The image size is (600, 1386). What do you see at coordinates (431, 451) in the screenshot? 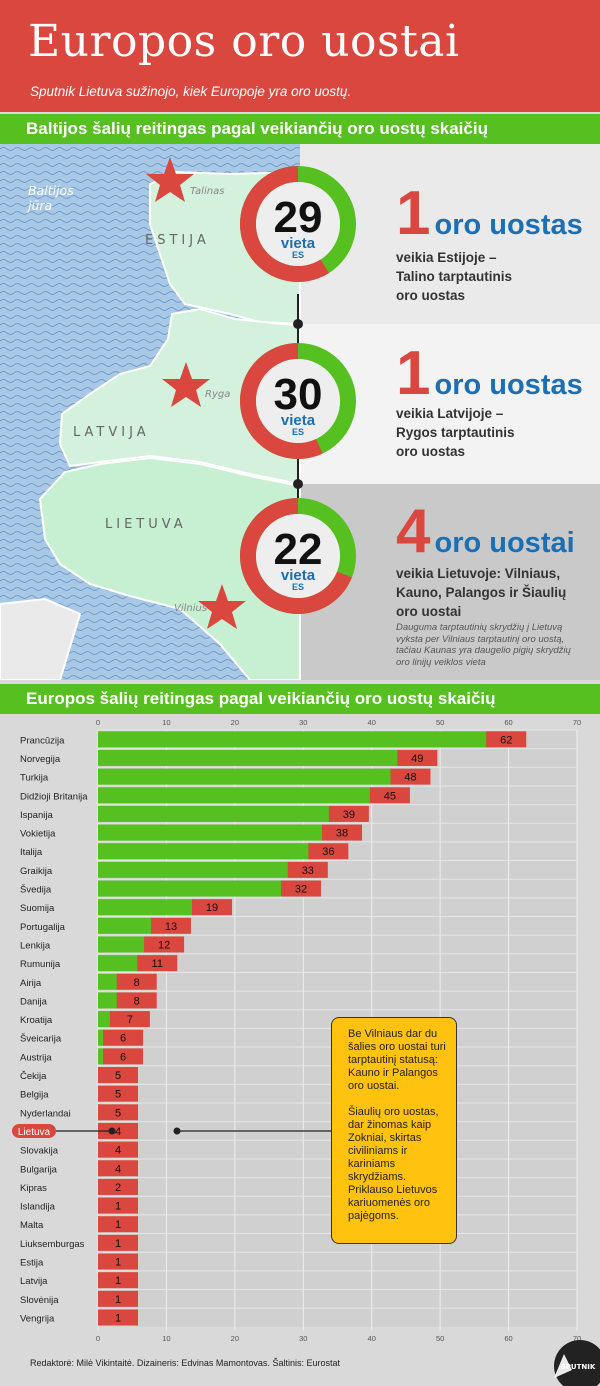
I see `desc-line: oro uostas` at bounding box center [431, 451].